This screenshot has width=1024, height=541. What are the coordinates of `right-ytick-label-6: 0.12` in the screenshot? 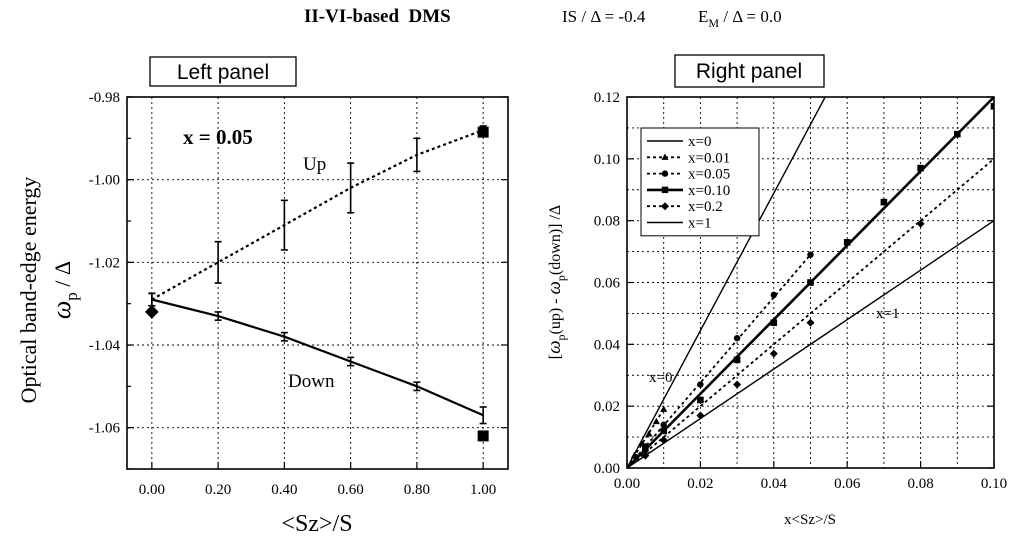 It's located at (607, 98).